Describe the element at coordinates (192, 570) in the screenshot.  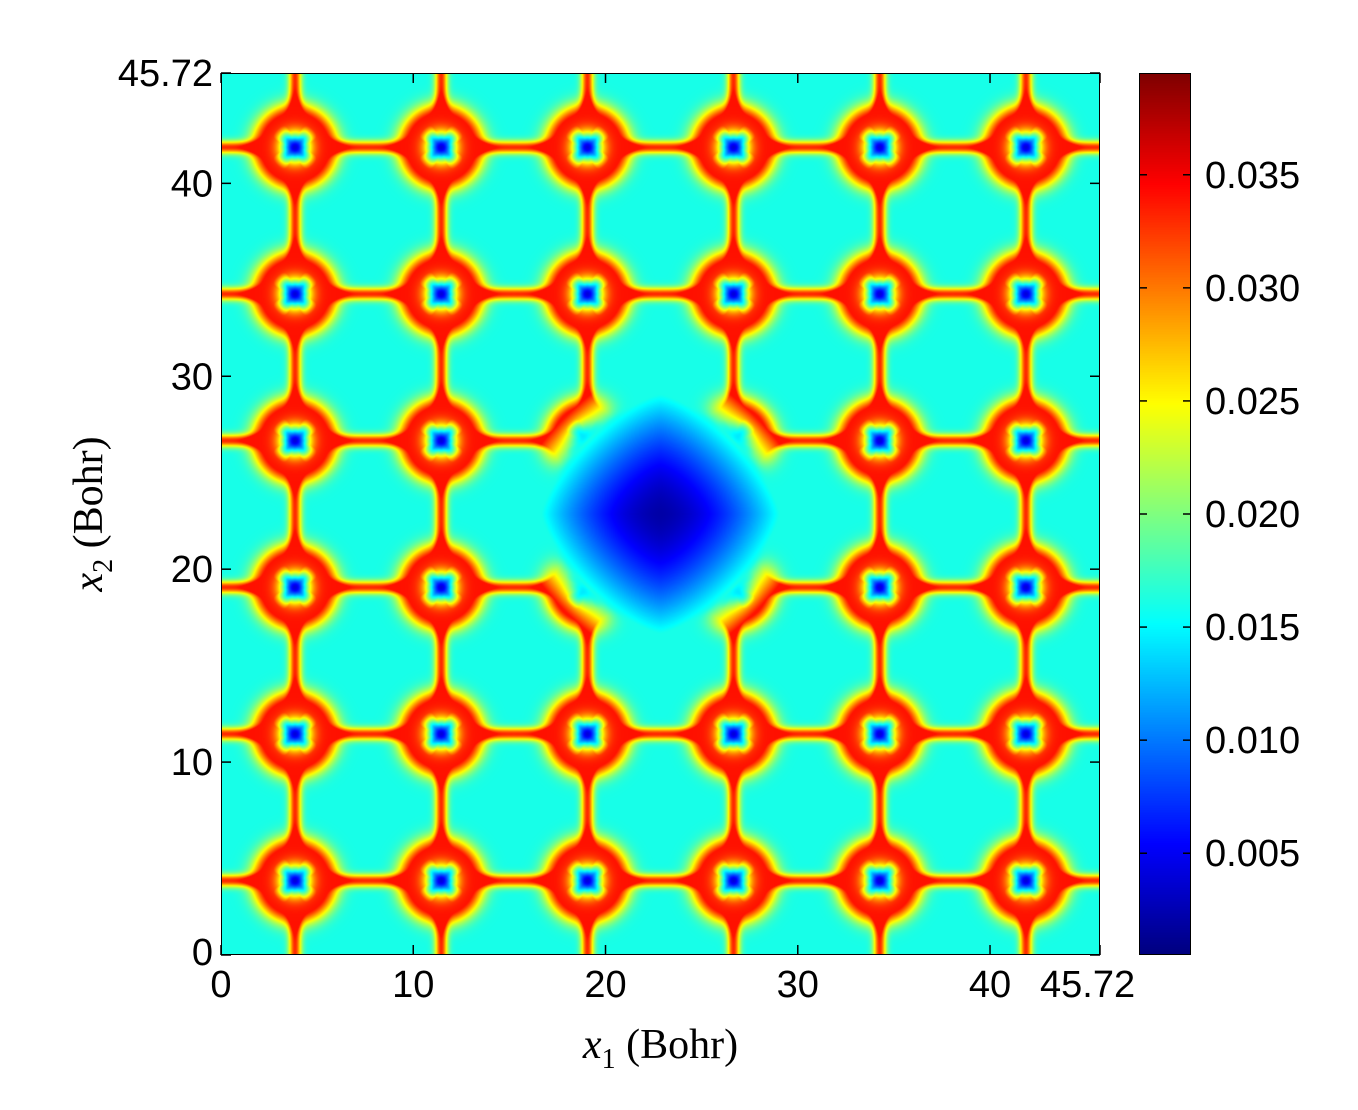
I see `y-tick-label: 20` at that location.